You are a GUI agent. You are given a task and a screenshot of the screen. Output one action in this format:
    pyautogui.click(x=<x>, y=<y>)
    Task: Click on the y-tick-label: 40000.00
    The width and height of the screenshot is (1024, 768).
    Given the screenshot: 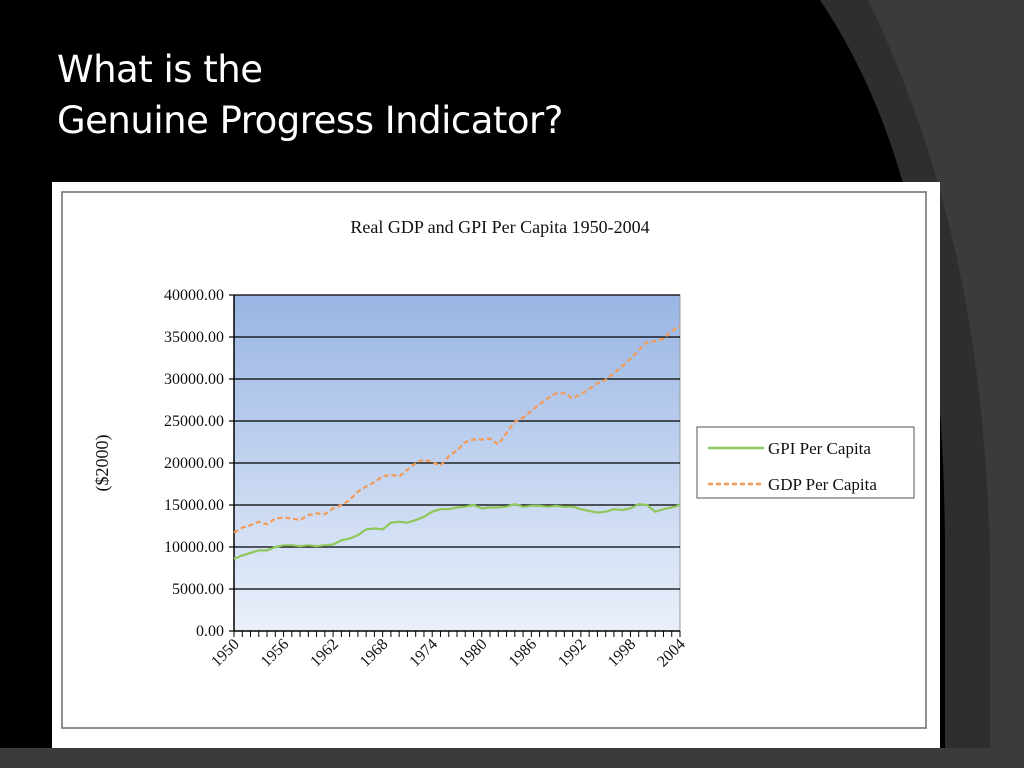 What is the action you would take?
    pyautogui.click(x=194, y=295)
    